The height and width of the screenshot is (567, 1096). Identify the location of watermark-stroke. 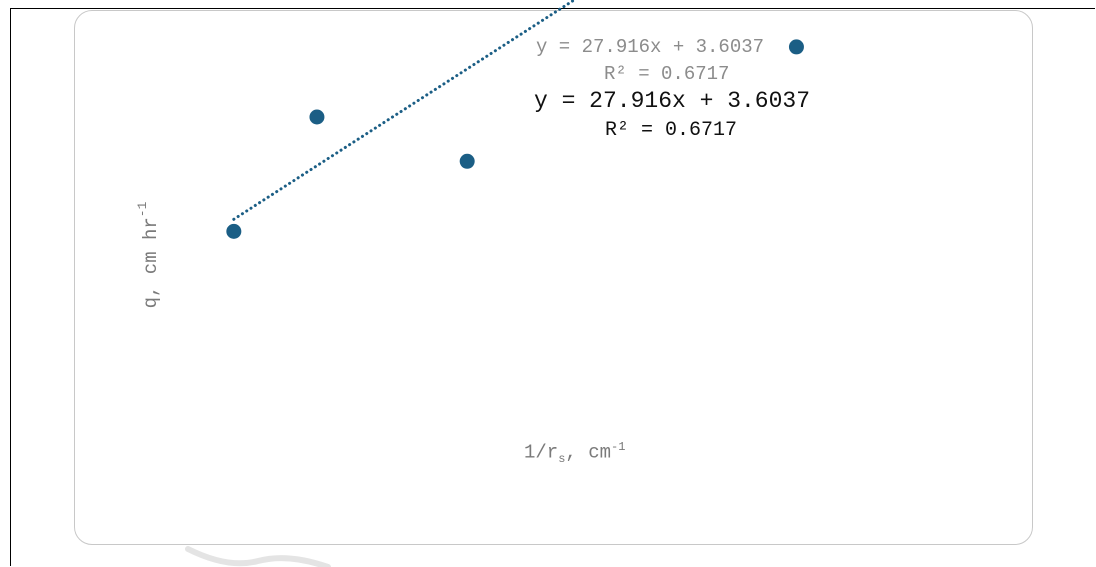
(258, 556).